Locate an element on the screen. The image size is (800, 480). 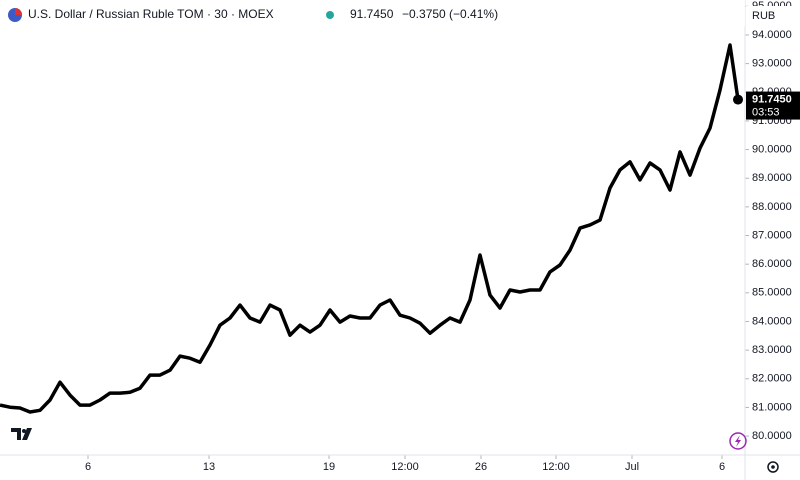
x-tick-label: Jul is located at coordinates (632, 467).